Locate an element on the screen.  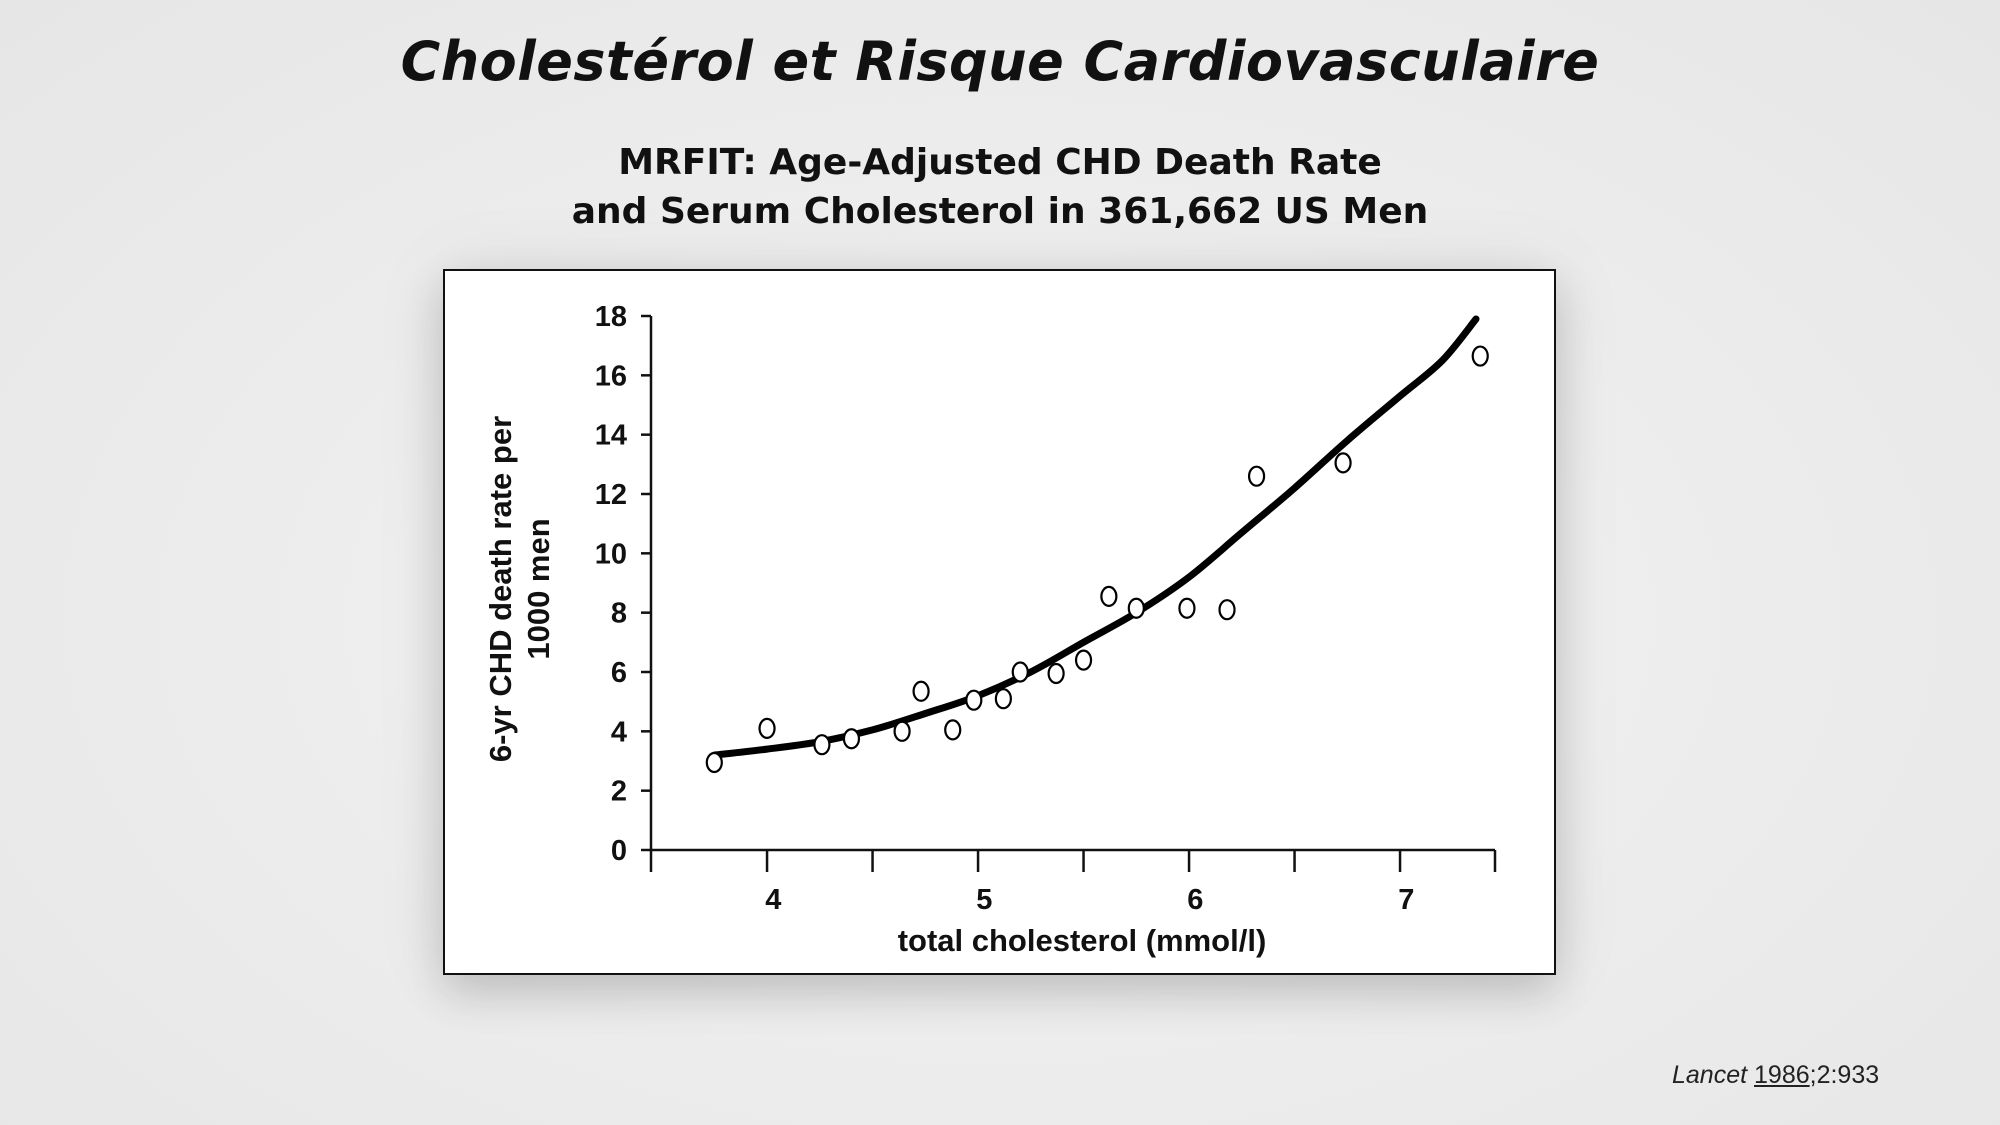
y-tick-label: 18 is located at coordinates (611, 317).